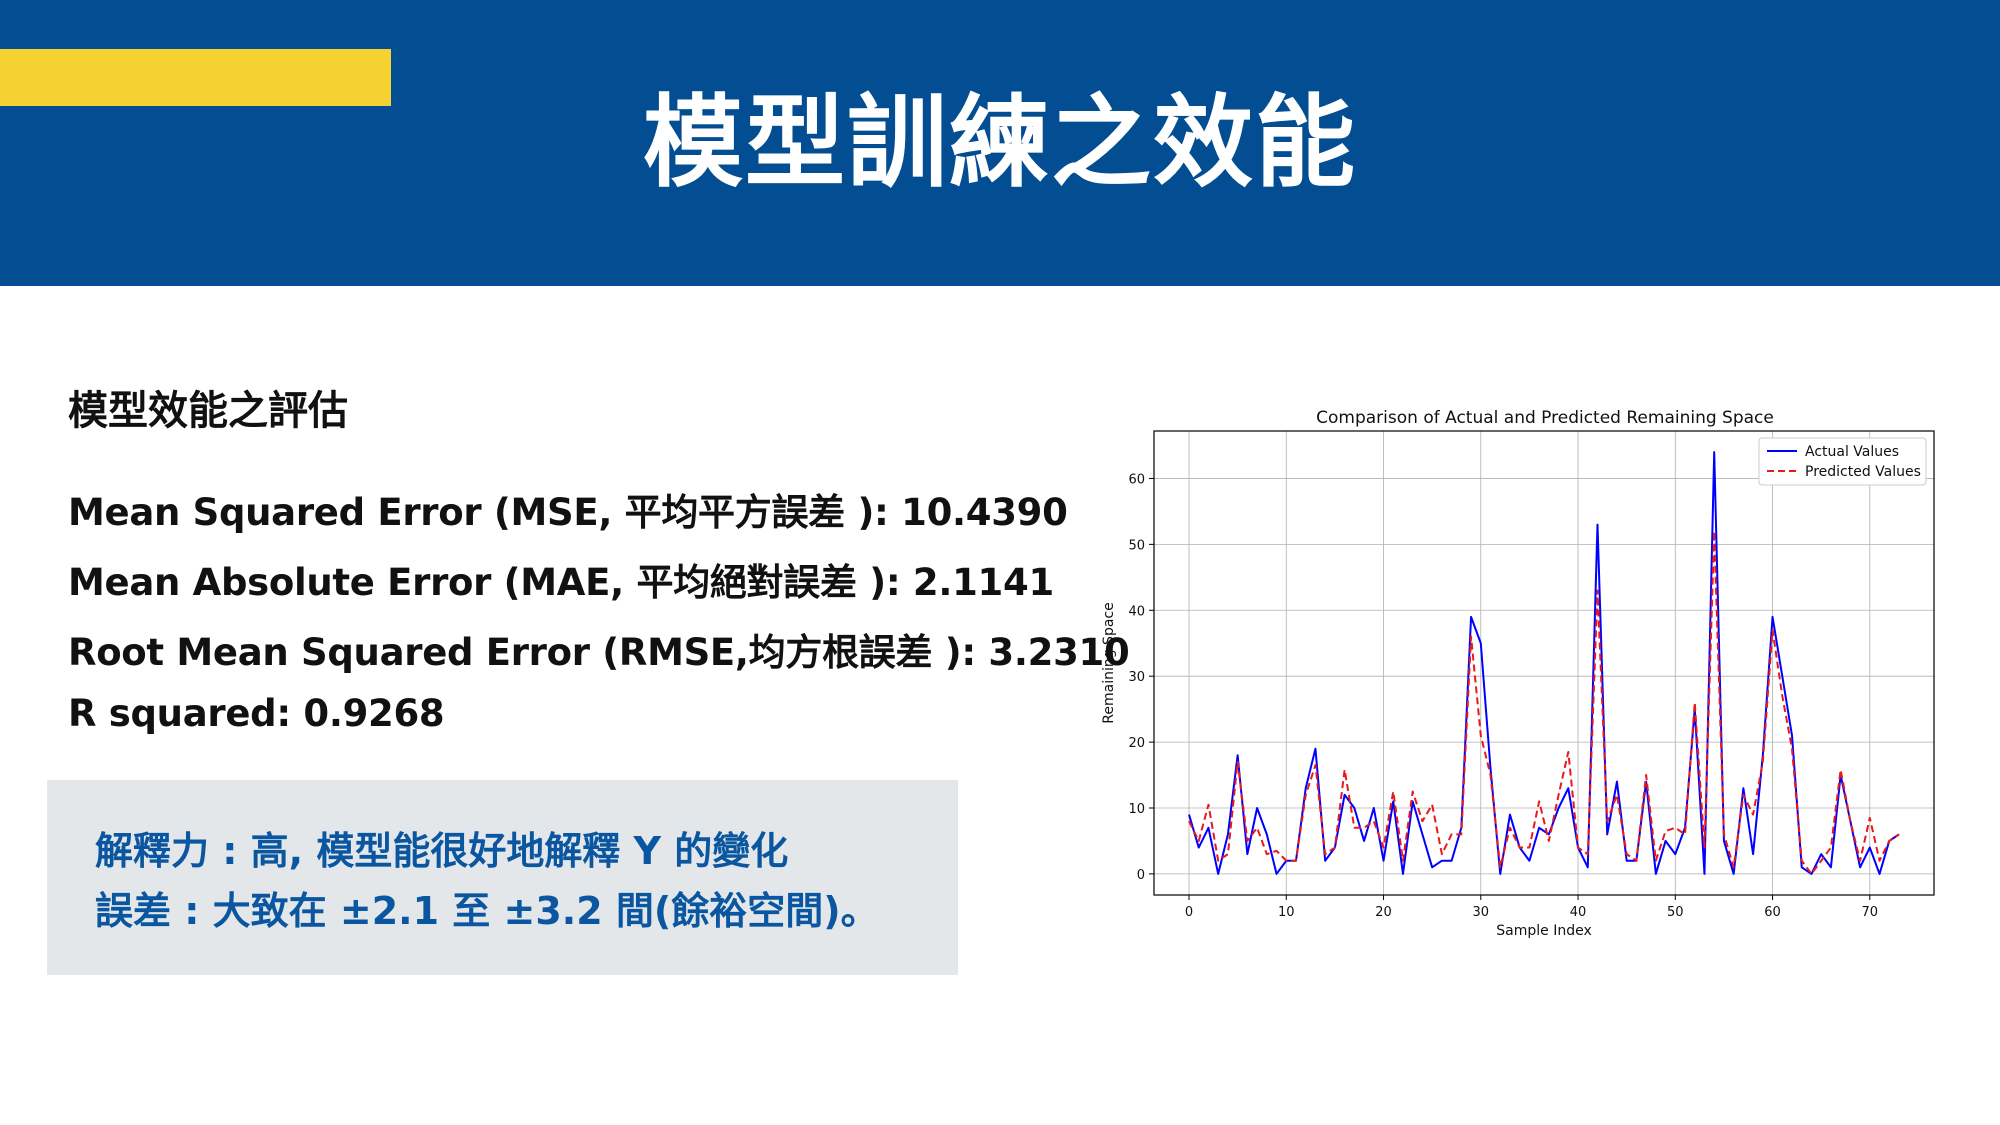 The height and width of the screenshot is (1125, 2000). I want to click on x-tick-label: 50, so click(1675, 912).